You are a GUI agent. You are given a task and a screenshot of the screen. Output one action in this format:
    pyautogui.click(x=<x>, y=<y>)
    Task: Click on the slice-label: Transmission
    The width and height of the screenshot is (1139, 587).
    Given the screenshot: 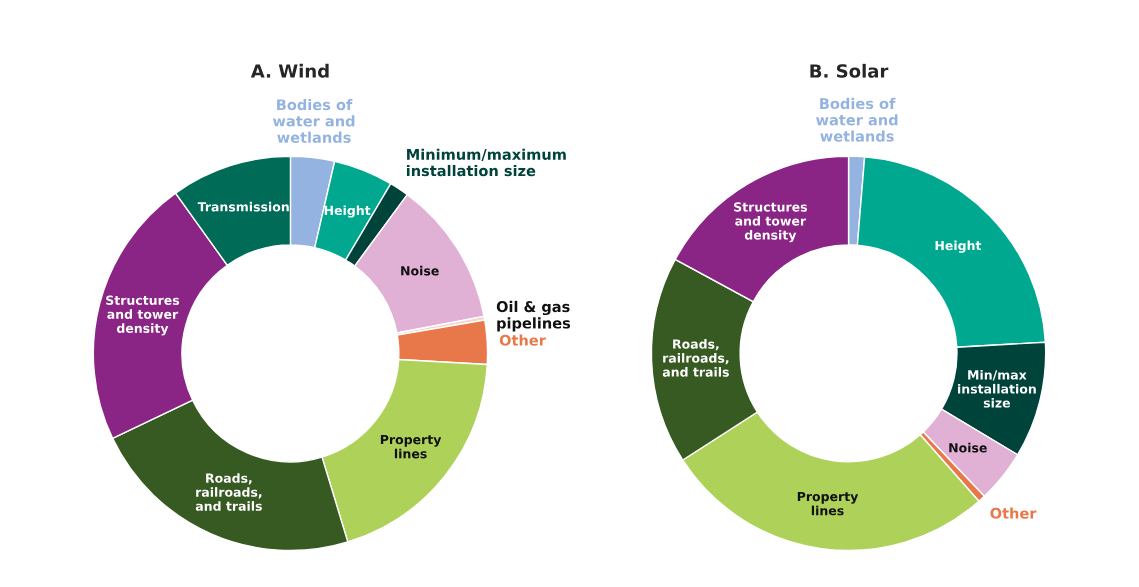 What is the action you would take?
    pyautogui.click(x=243, y=206)
    